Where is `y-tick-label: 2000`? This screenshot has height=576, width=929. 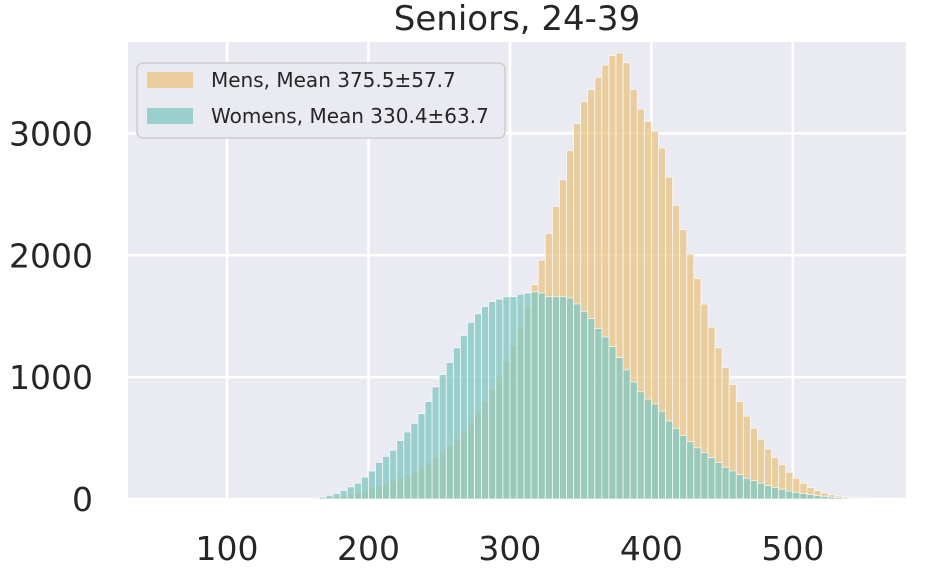 y-tick-label: 2000 is located at coordinates (51, 255).